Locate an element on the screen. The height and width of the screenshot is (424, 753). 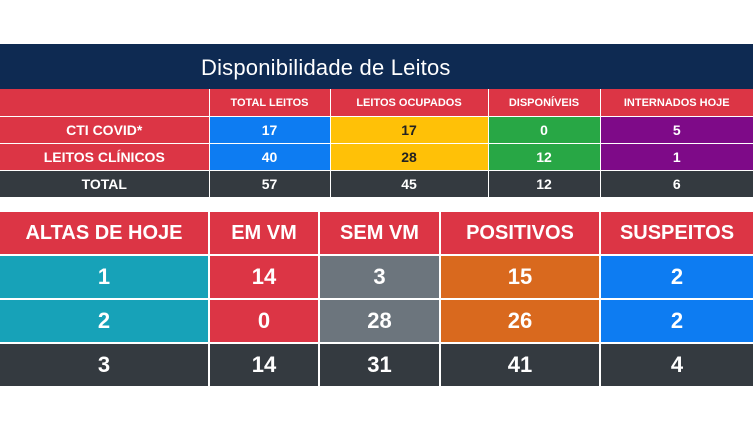
table-row-total: 3 14 31 41 4 is located at coordinates (376, 365).